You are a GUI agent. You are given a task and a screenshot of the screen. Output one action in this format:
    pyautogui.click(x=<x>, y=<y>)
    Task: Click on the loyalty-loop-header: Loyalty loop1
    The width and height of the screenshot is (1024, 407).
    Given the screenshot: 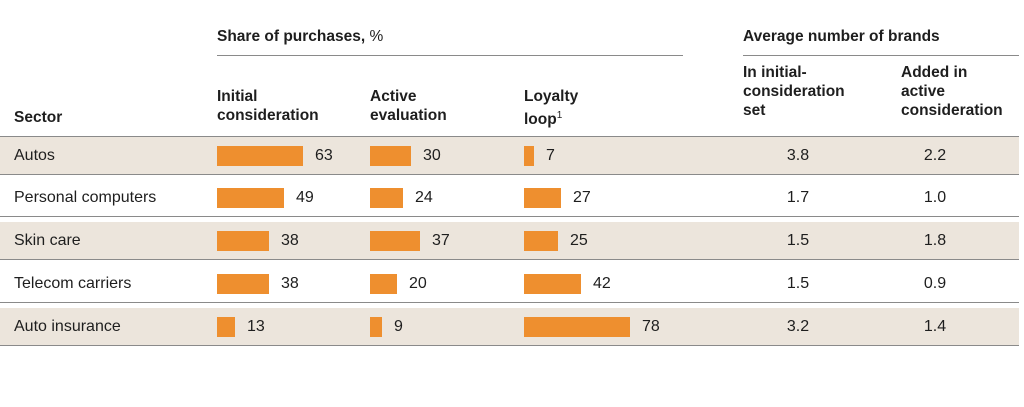 What is the action you would take?
    pyautogui.click(x=551, y=108)
    